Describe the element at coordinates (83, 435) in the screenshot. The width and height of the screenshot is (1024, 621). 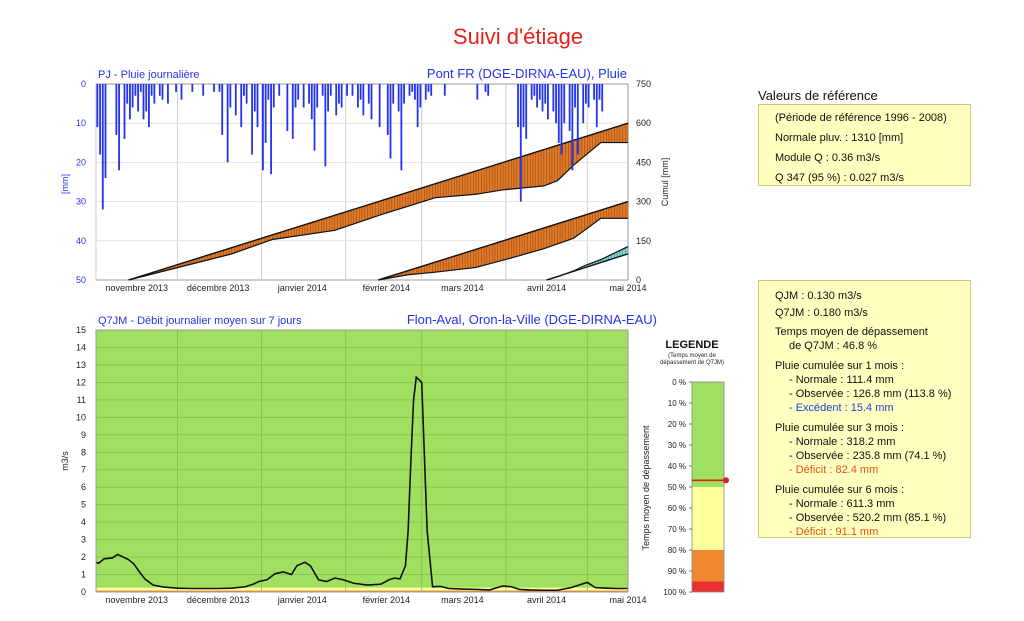
I see `flow-ytick-label: 9` at that location.